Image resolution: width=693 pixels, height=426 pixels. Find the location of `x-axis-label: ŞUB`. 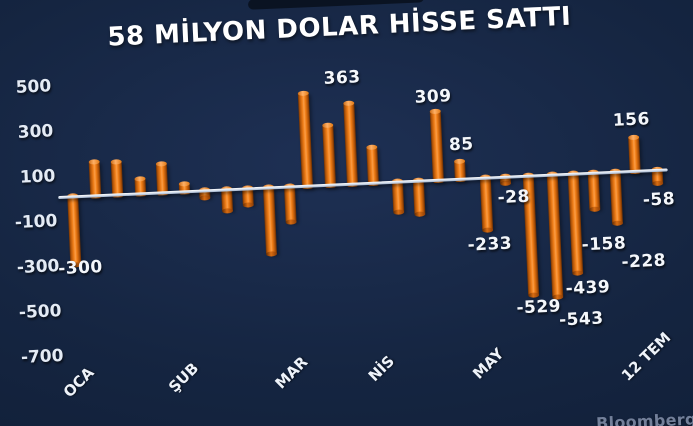

x-axis-label: ŞUB is located at coordinates (183, 378).